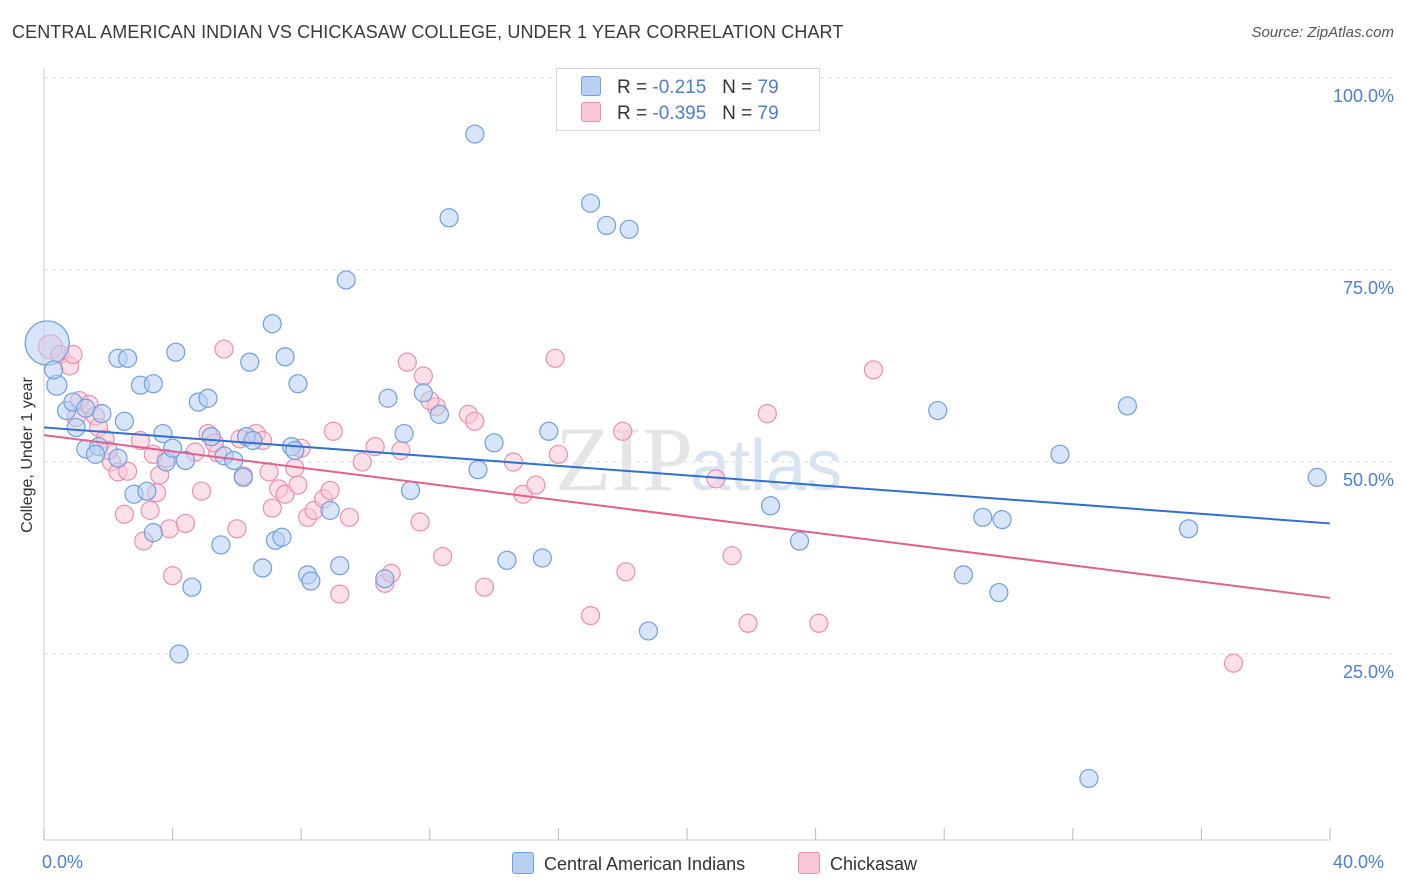 This screenshot has height=892, width=1406. What do you see at coordinates (874, 864) in the screenshot?
I see `legend-label: Chickasaw` at bounding box center [874, 864].